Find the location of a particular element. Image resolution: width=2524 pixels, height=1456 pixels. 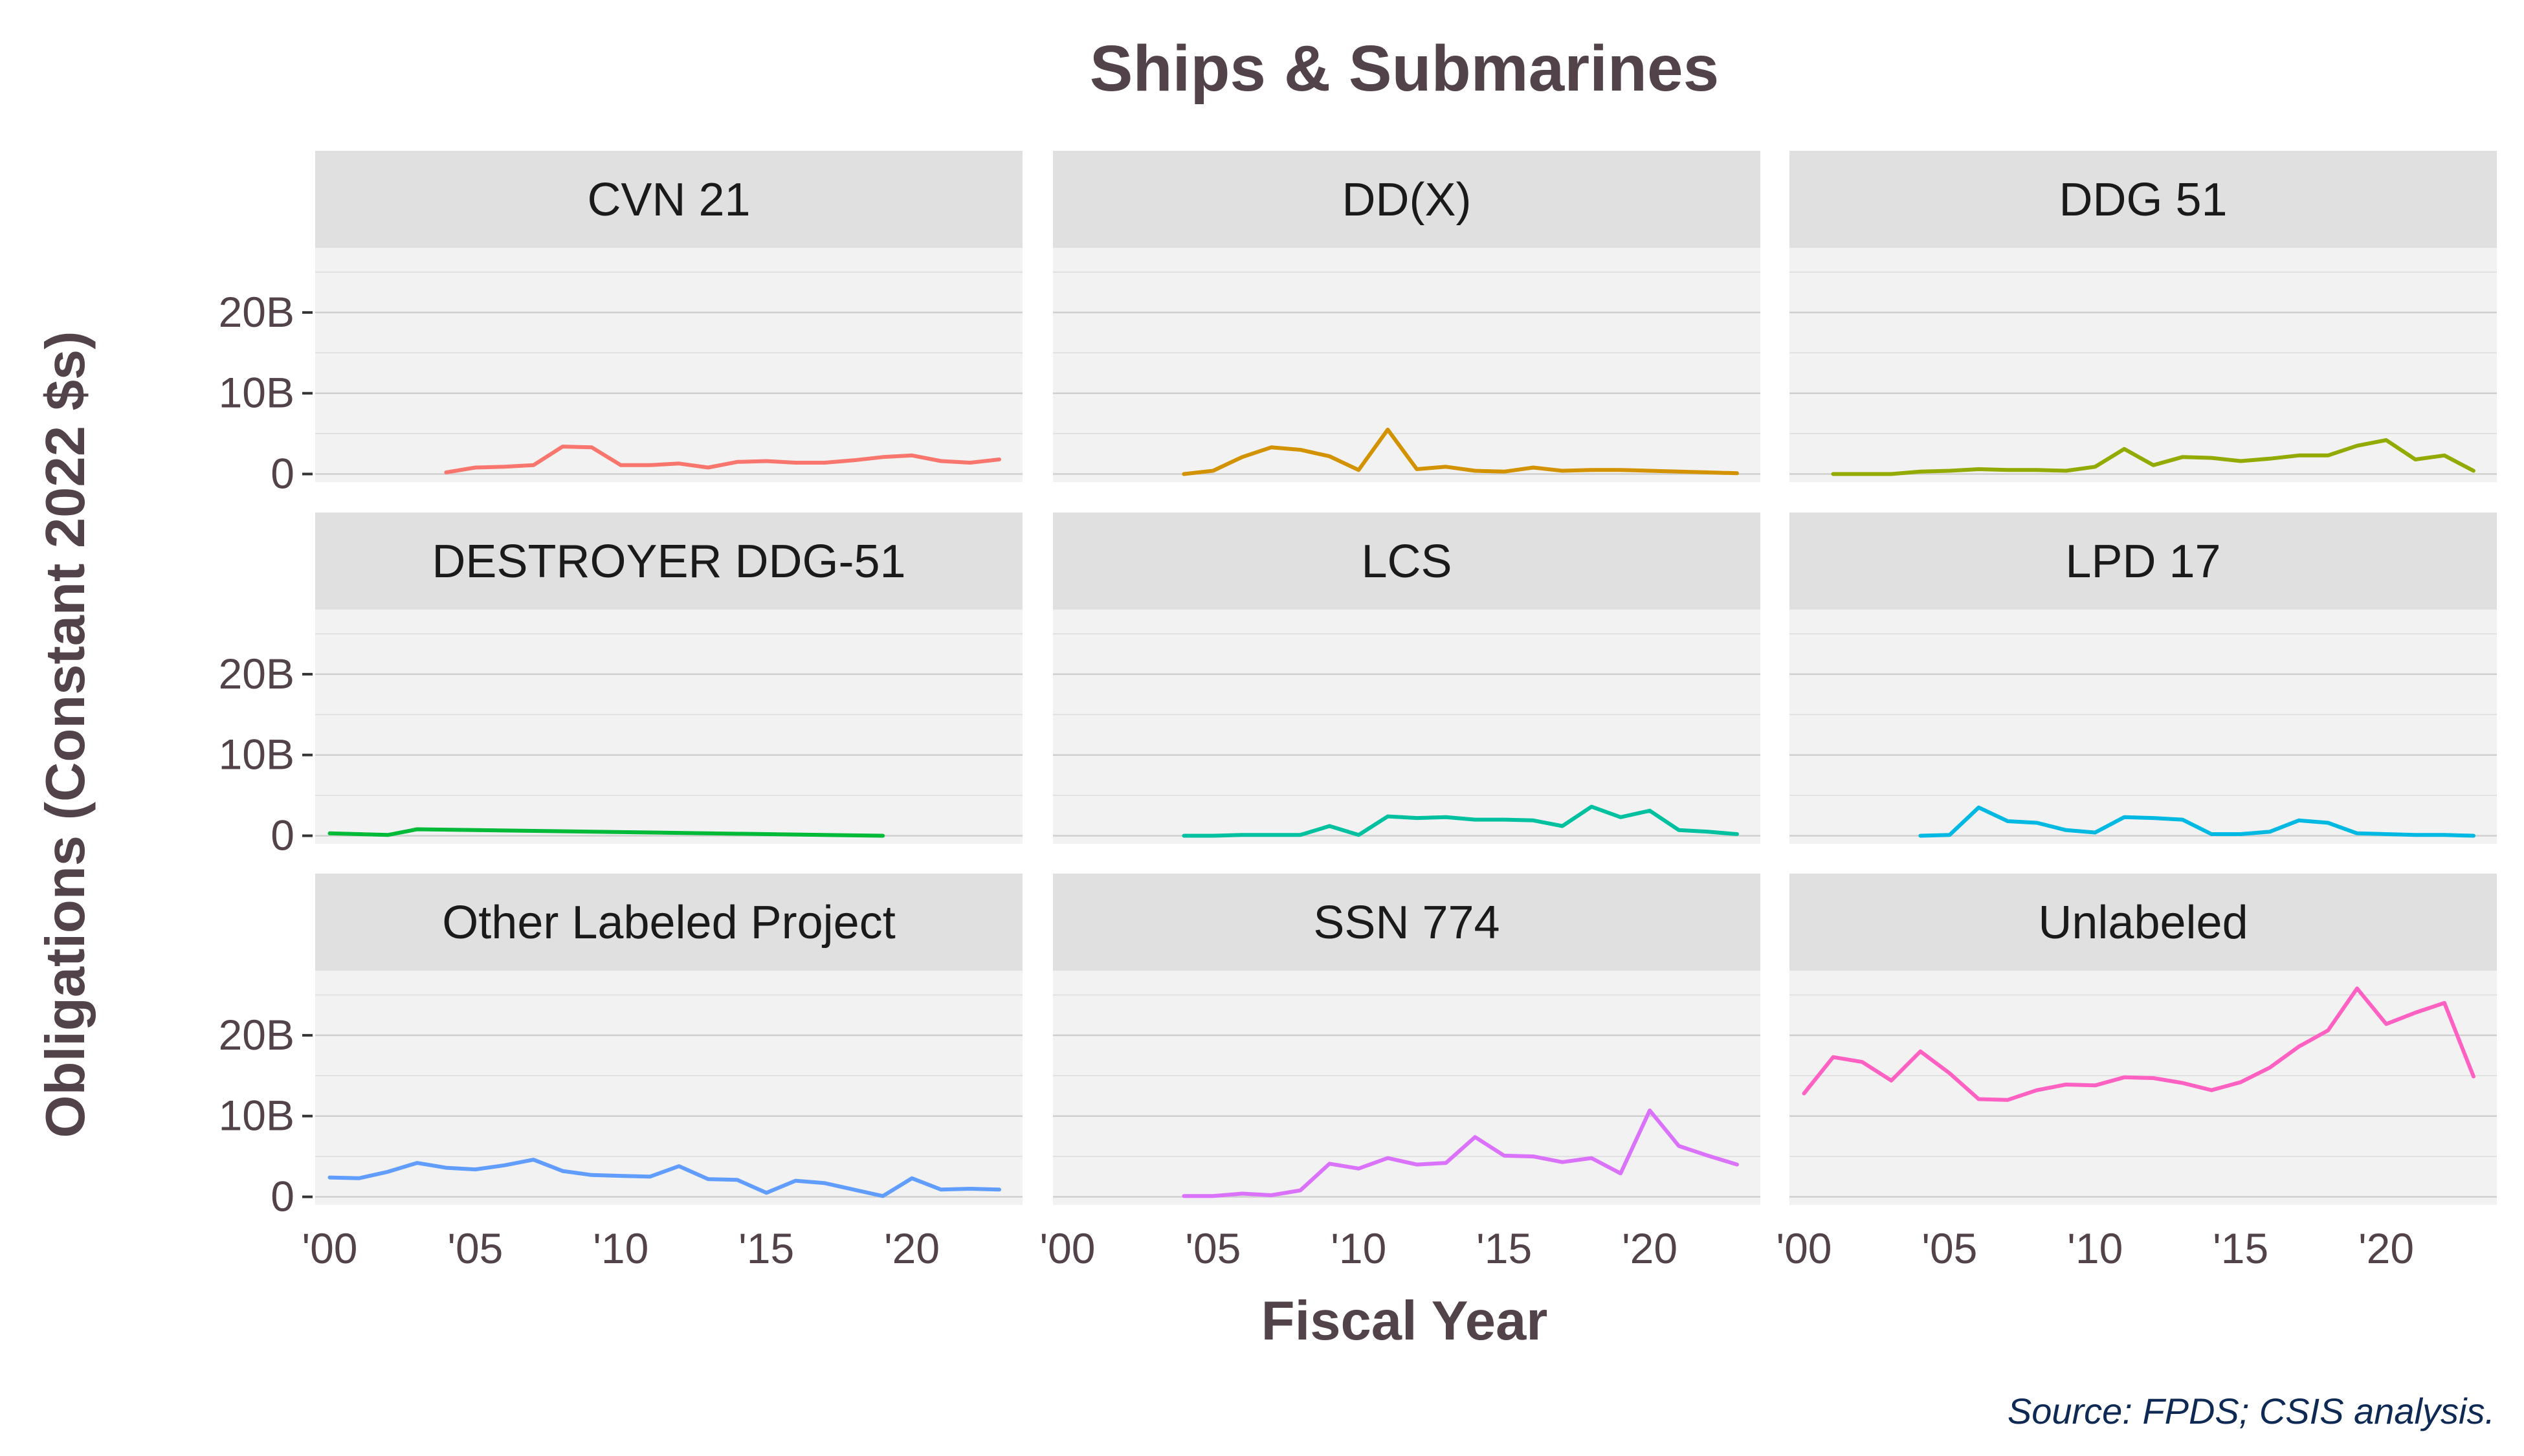

facet-panel: DD(X) is located at coordinates (1406, 316).